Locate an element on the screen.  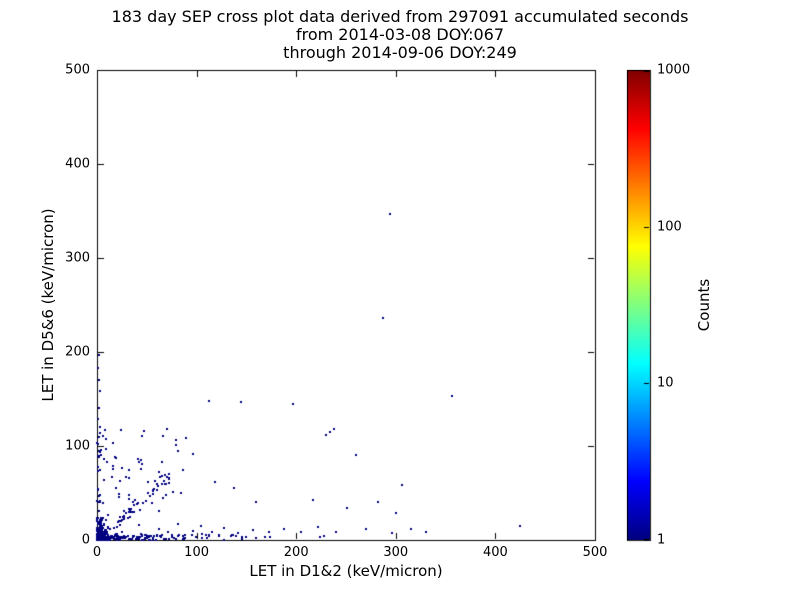
x-tick-label: 200 is located at coordinates (296, 552).